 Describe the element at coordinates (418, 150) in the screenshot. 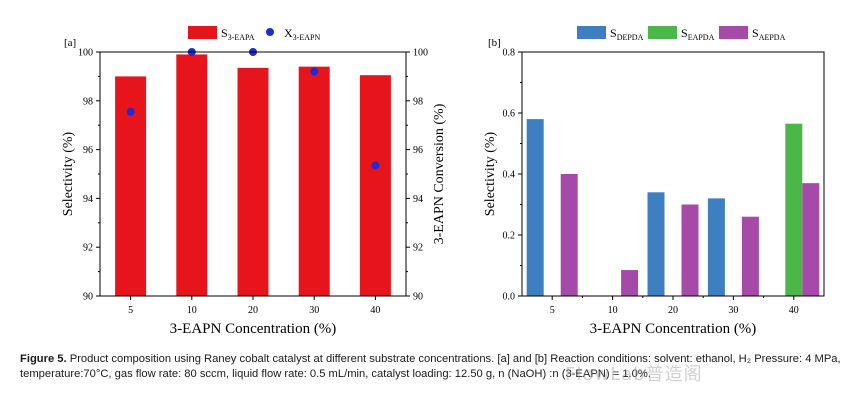

I see `panel-a-y2-tick-label: 96` at that location.